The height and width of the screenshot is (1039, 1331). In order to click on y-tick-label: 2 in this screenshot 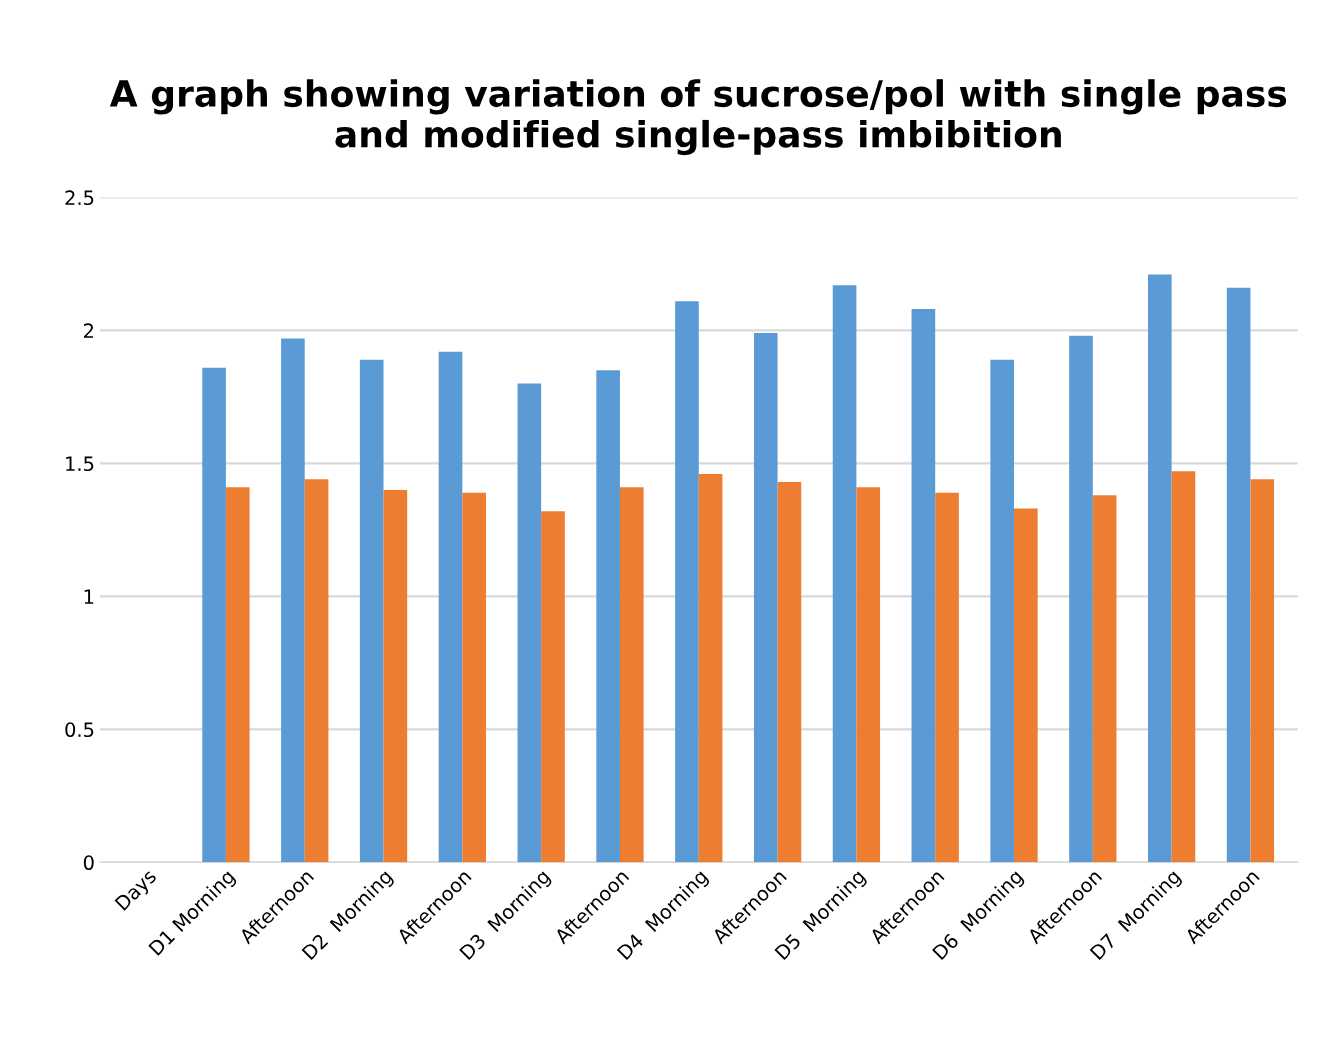, I will do `click(89, 330)`.